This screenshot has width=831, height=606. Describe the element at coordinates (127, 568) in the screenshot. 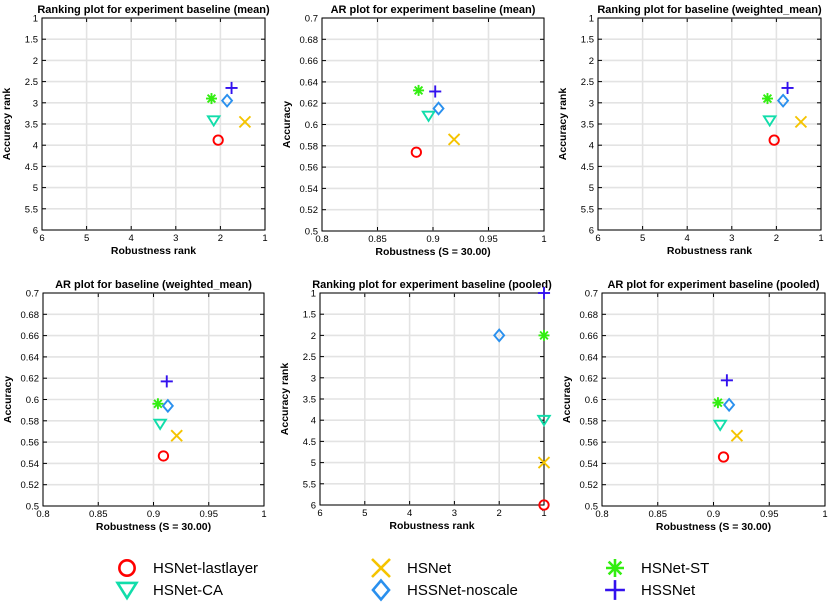

I see `legend-marker-hsnet-lastlayer` at that location.